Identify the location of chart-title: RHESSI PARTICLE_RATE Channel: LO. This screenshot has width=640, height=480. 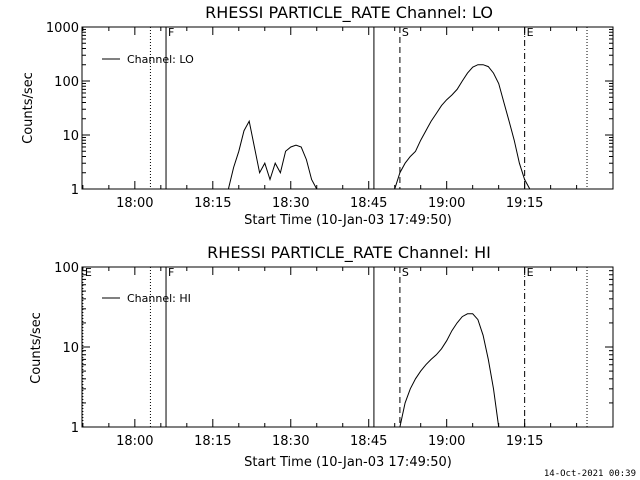
(349, 13).